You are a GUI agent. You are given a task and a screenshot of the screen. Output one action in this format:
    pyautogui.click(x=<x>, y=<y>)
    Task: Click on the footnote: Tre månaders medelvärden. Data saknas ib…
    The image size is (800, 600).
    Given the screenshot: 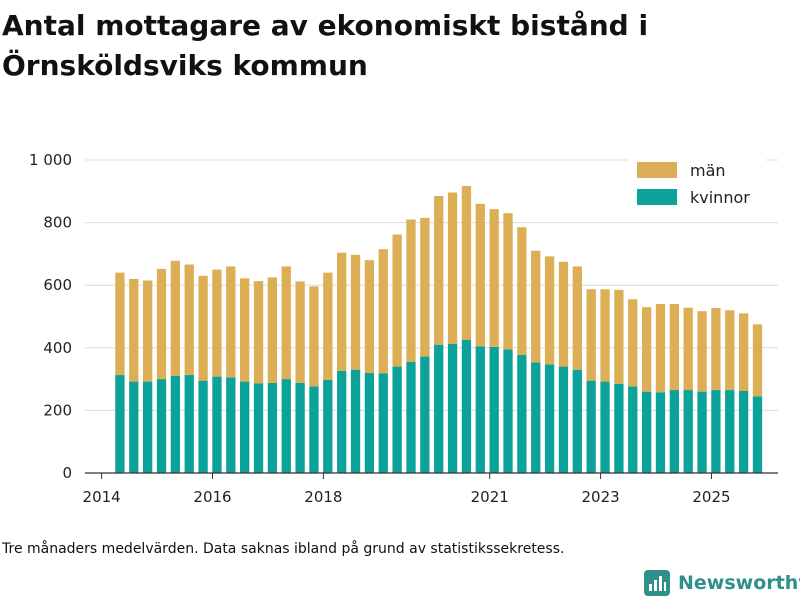 What is the action you would take?
    pyautogui.click(x=283, y=549)
    